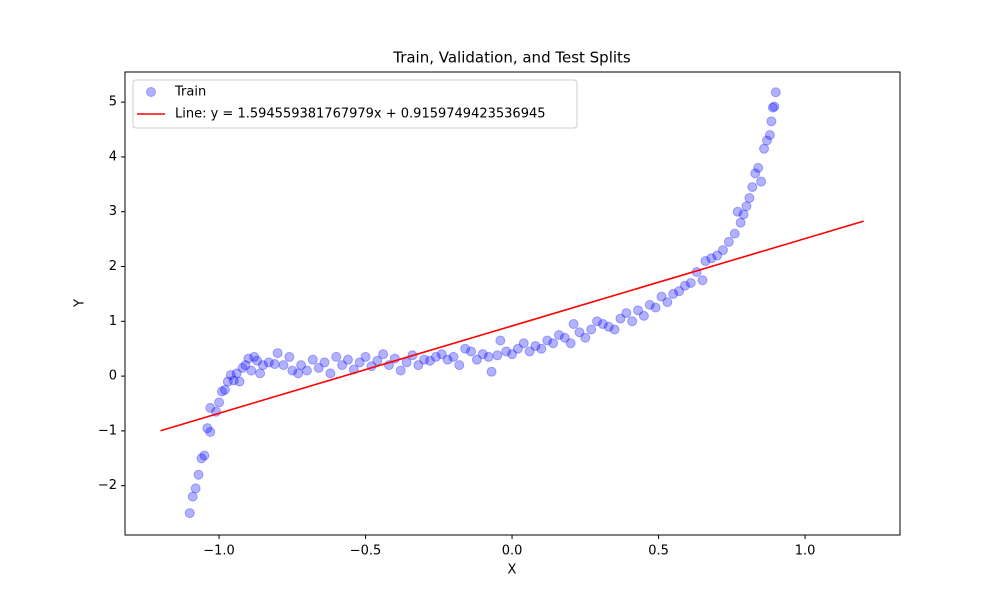  I want to click on x-tick-label: −1.0, so click(219, 551).